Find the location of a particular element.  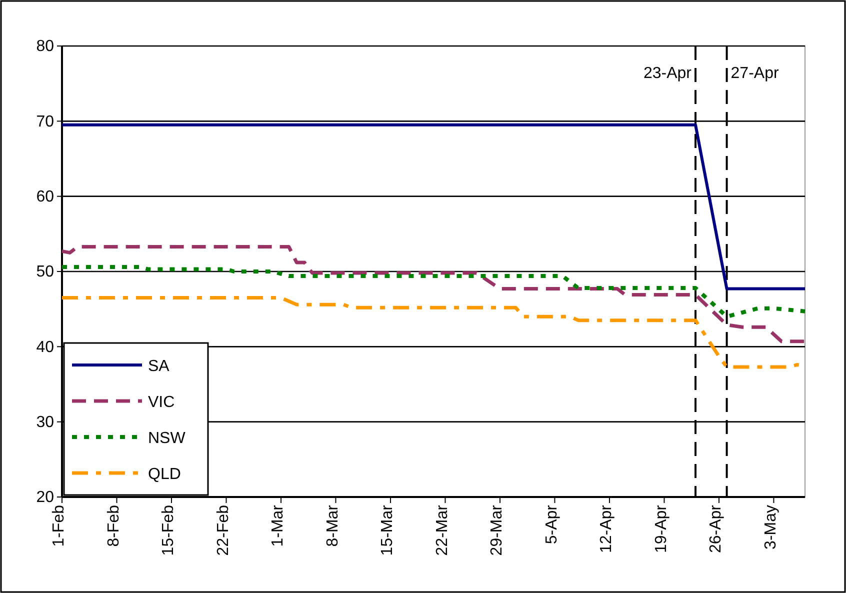

y-tick-label: 30 is located at coordinates (45, 422).